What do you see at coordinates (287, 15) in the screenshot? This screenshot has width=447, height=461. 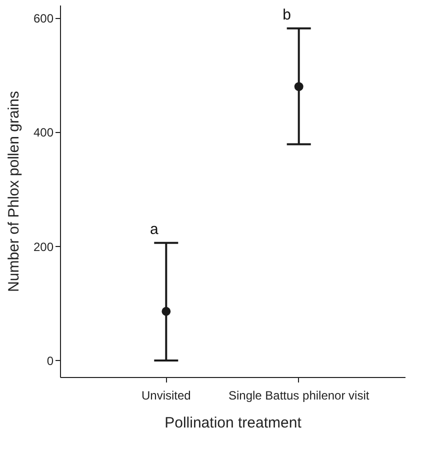 I see `annotation: b` at bounding box center [287, 15].